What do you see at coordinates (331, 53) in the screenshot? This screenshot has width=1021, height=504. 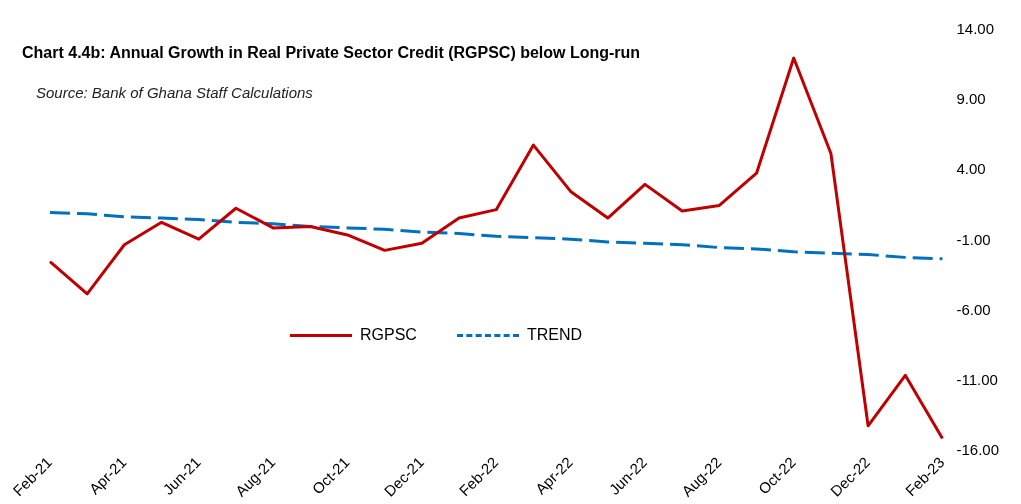 I see `text: Chart 4.4b: Annual Growth in Real Private Sector Credit (RGPSC) below Long-run` at bounding box center [331, 53].